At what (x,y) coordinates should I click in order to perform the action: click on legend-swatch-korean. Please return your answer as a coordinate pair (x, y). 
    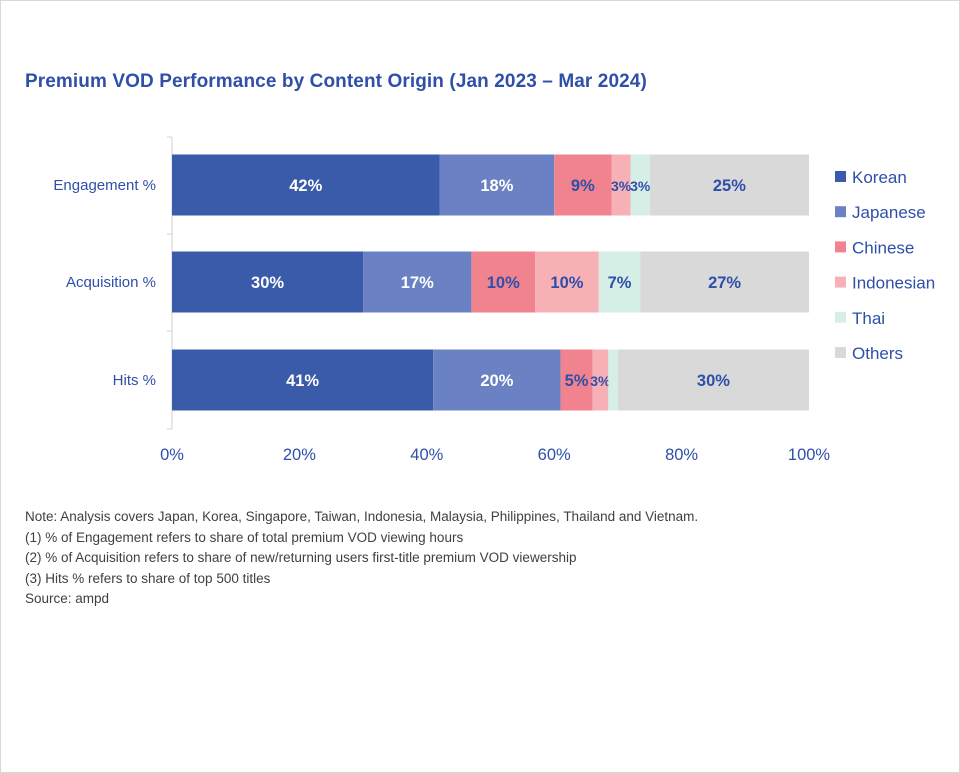
    Looking at the image, I should click on (840, 176).